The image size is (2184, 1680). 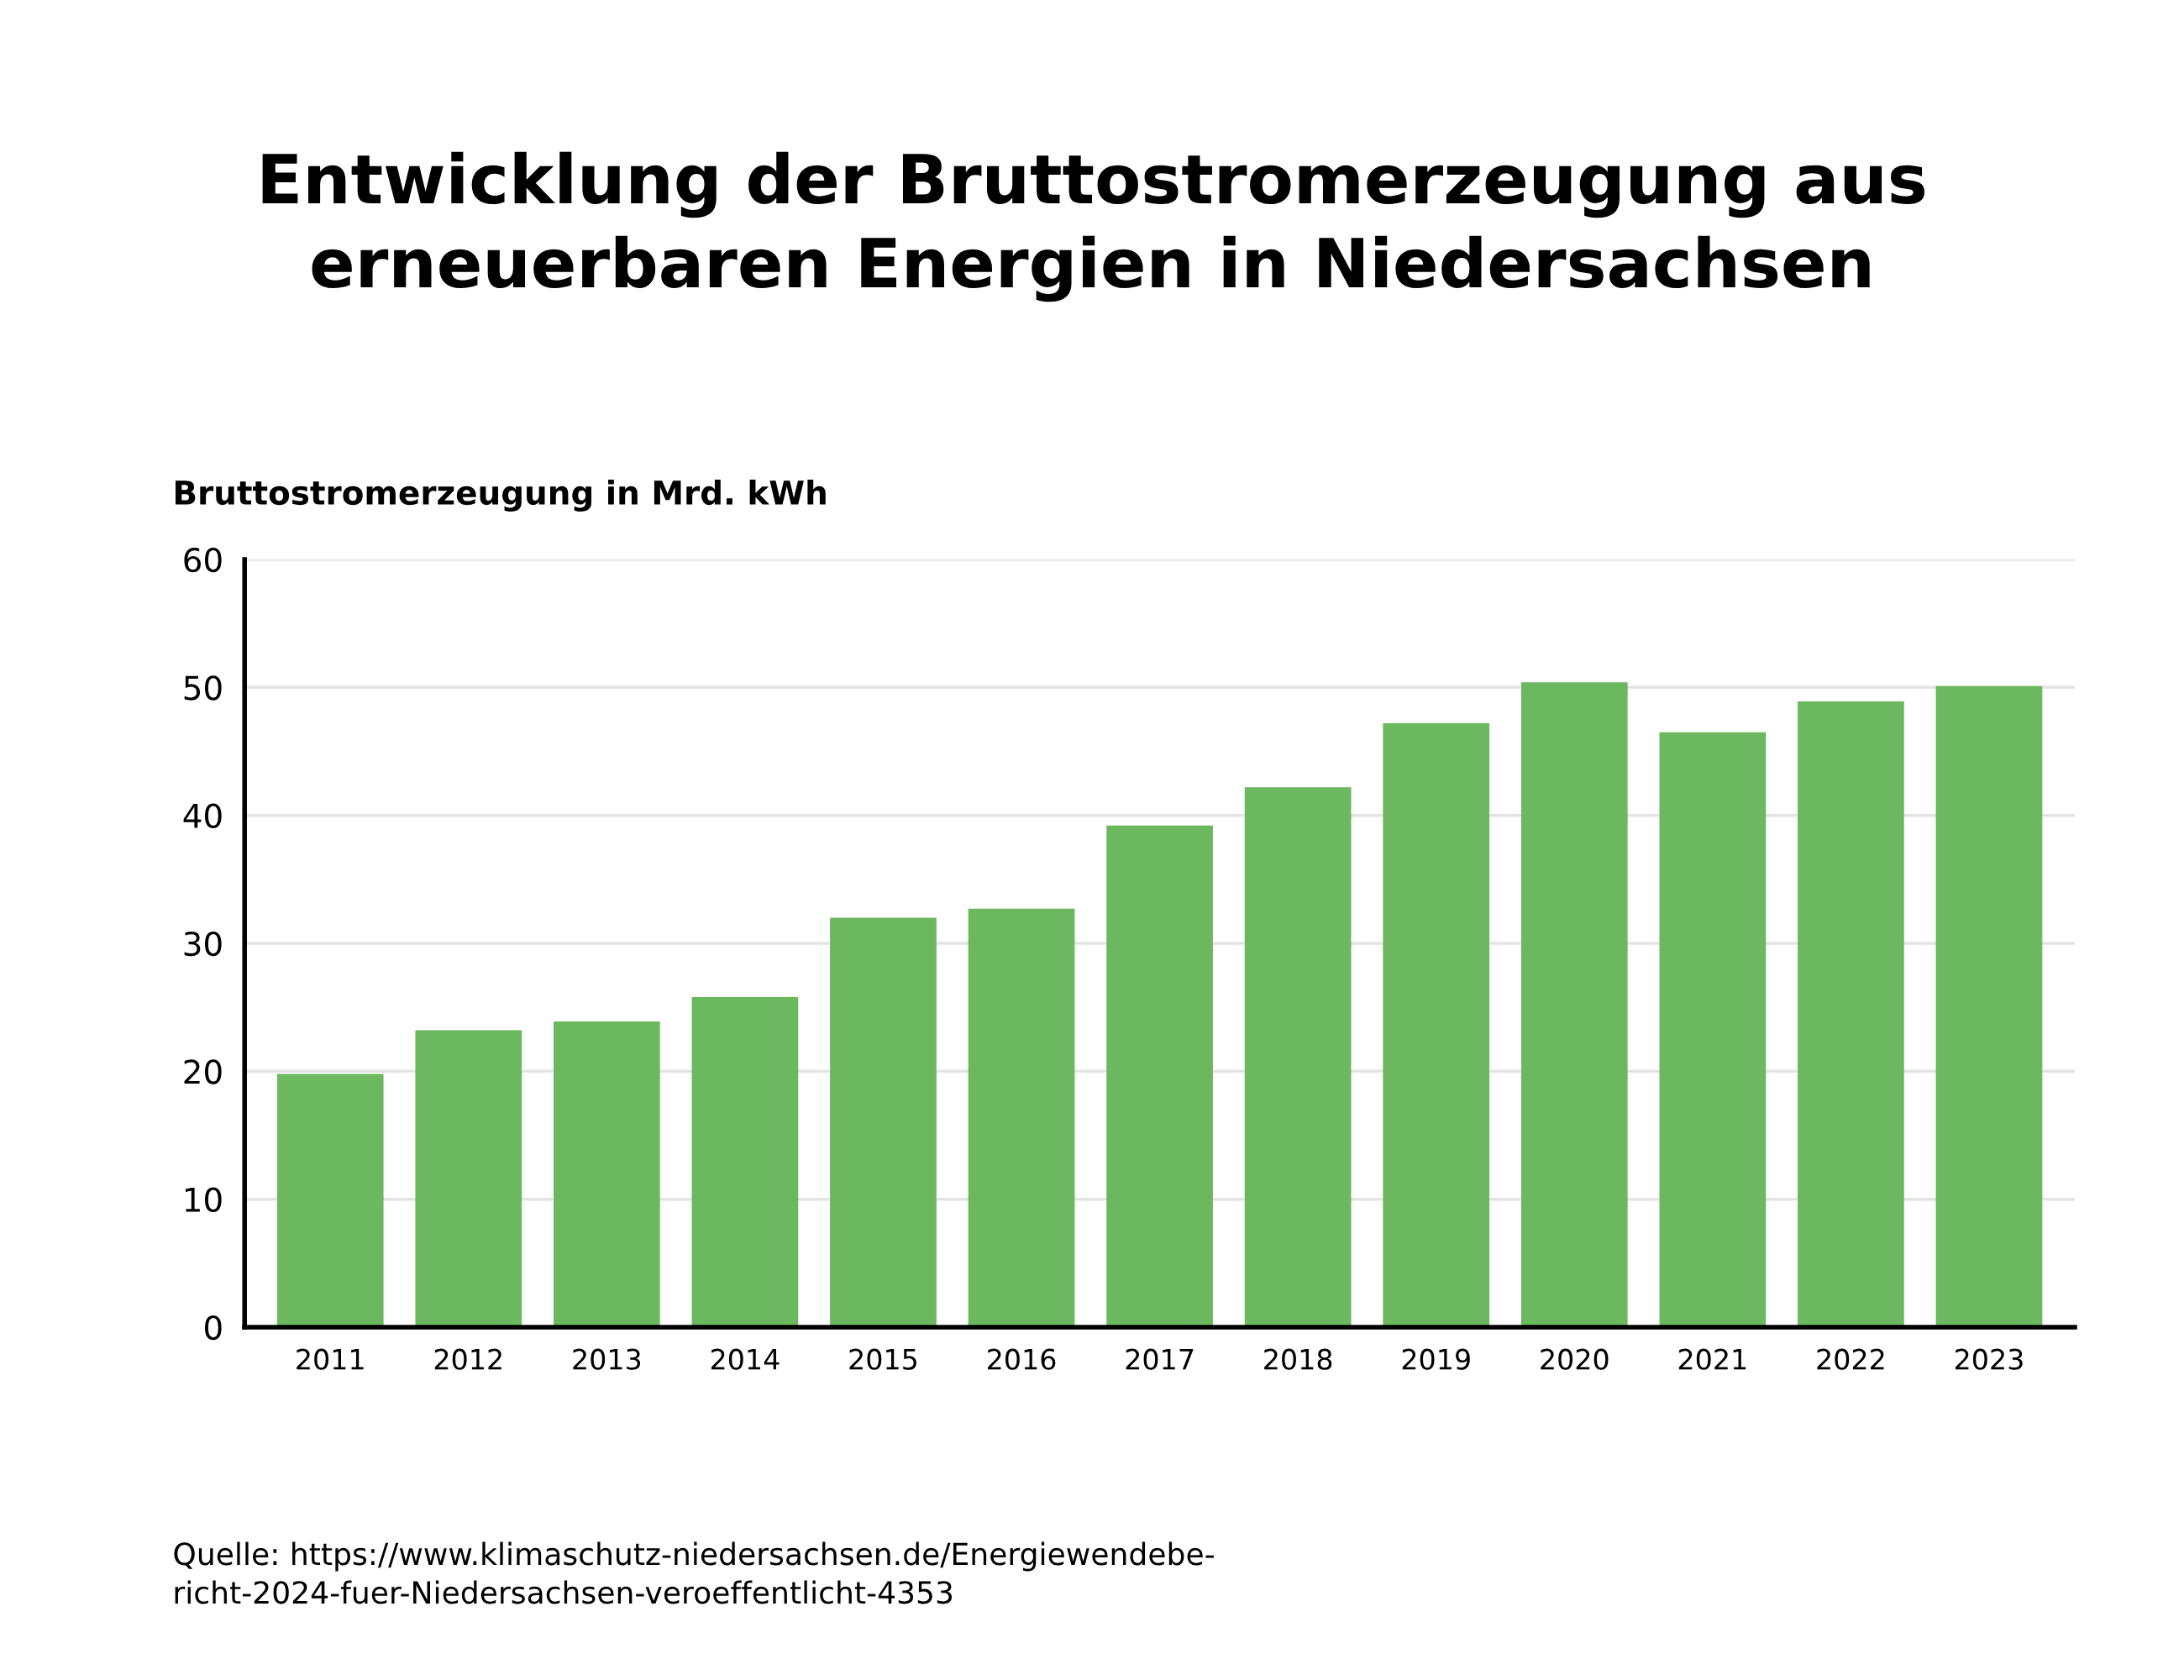 What do you see at coordinates (694, 1572) in the screenshot?
I see `source-note: Quelle: https://www.klimaschutz-niedersachsen.de/Energiewendebe- richt-2024-fuer-Niedersachsen-veroeffentlicht-4353` at bounding box center [694, 1572].